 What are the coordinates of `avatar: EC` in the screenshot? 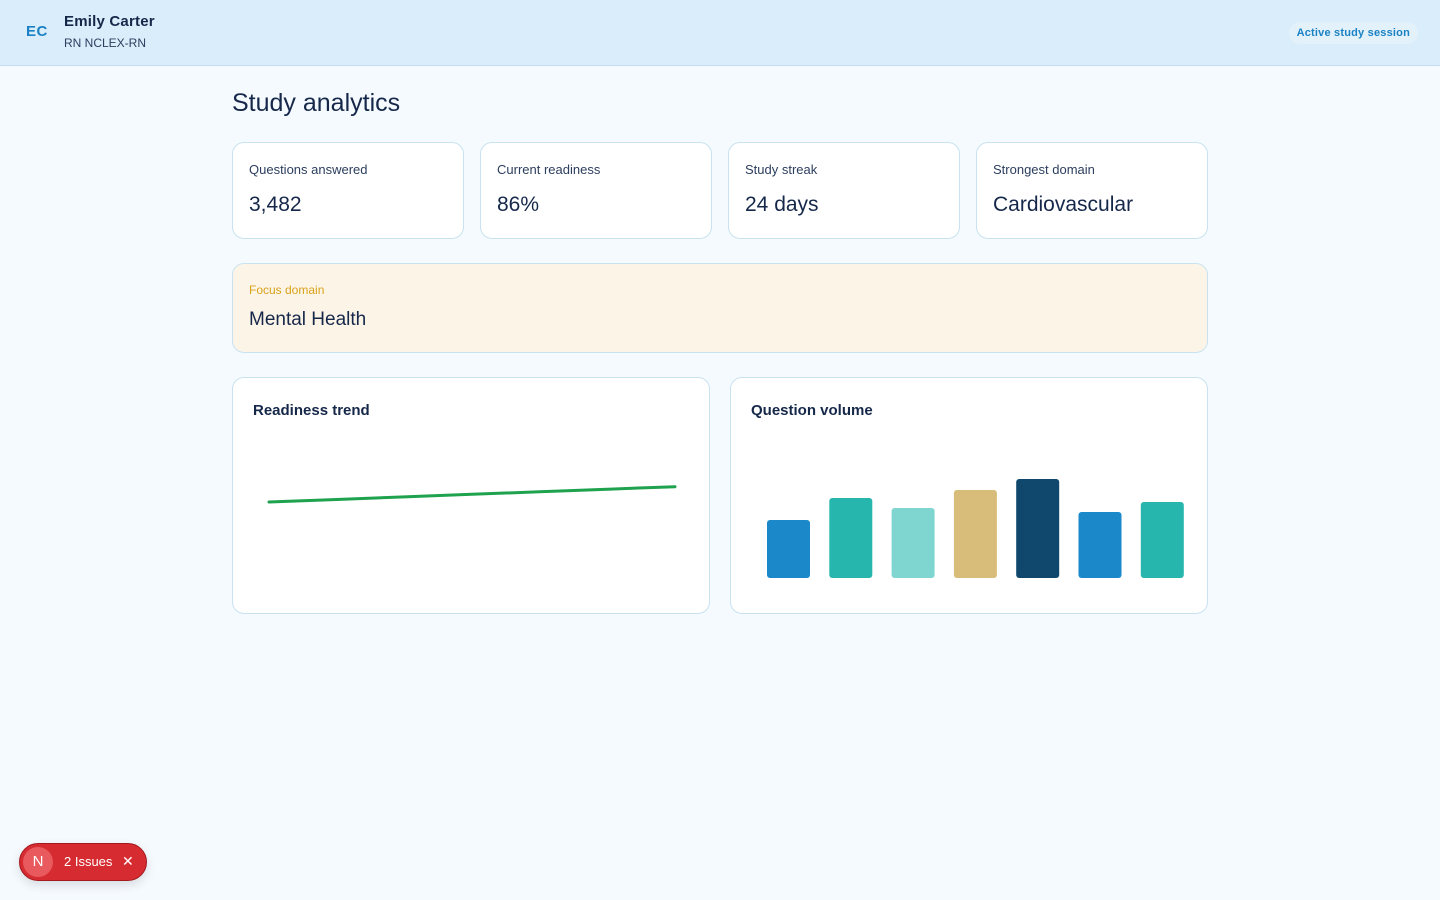 It's located at (37, 31).